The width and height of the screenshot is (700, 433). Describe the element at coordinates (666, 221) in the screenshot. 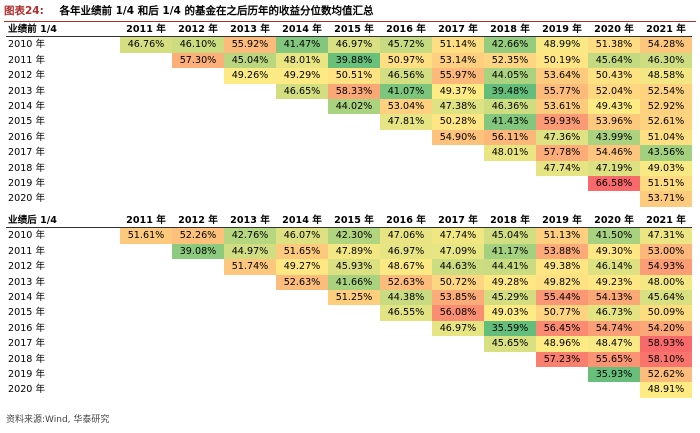

I see `column-header-year: 2021 年` at that location.